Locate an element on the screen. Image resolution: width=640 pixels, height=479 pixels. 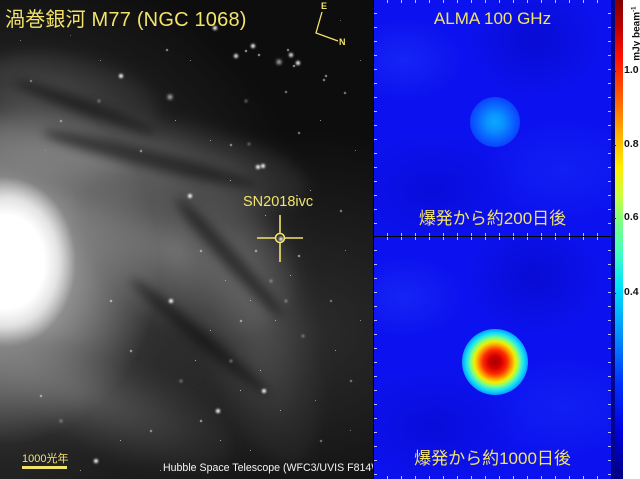
scale-bar-label: 1000光年 is located at coordinates (45, 459).